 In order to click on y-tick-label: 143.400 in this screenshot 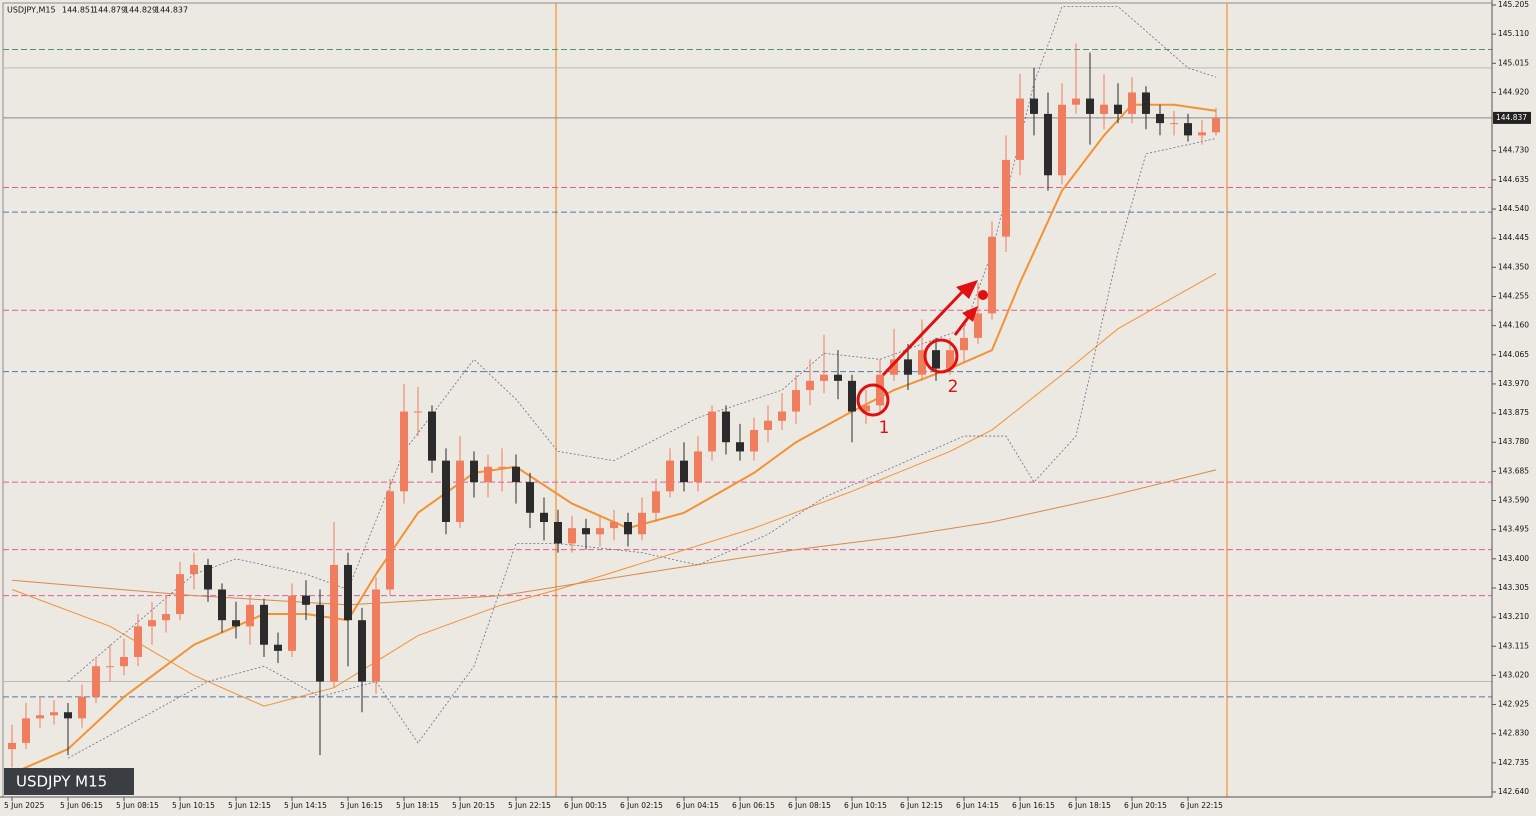, I will do `click(1513, 558)`.